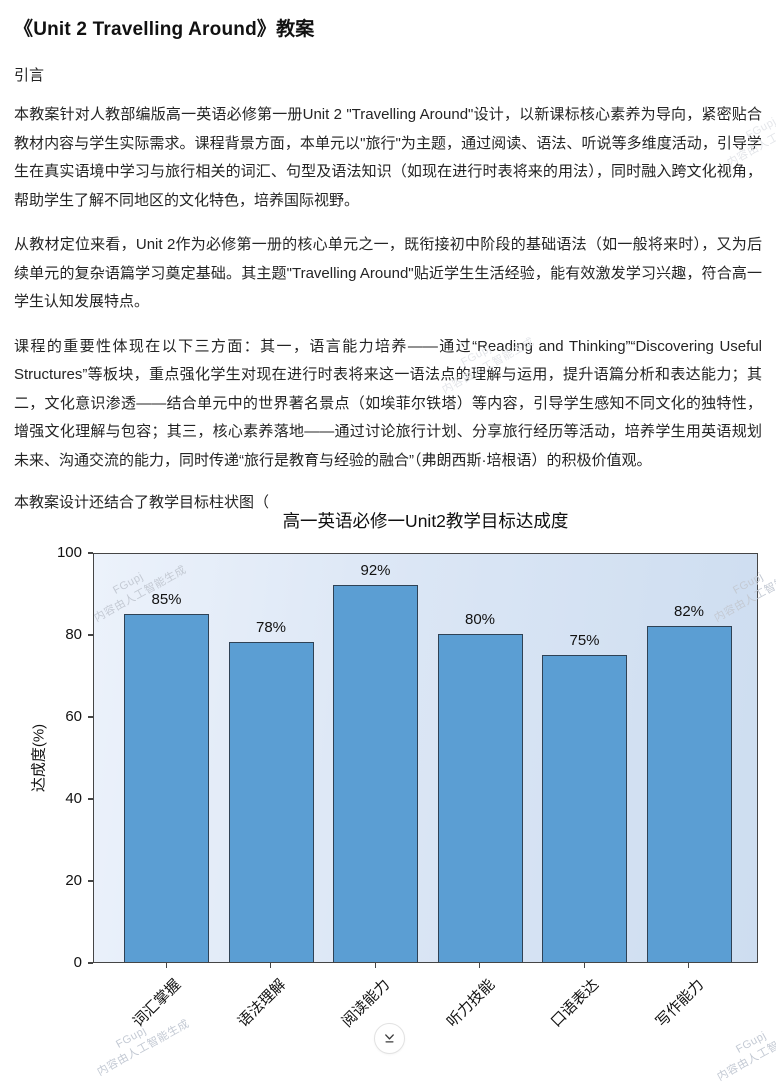 The height and width of the screenshot is (1085, 776). Describe the element at coordinates (69, 552) in the screenshot. I see `y-tick-label: 100` at that location.